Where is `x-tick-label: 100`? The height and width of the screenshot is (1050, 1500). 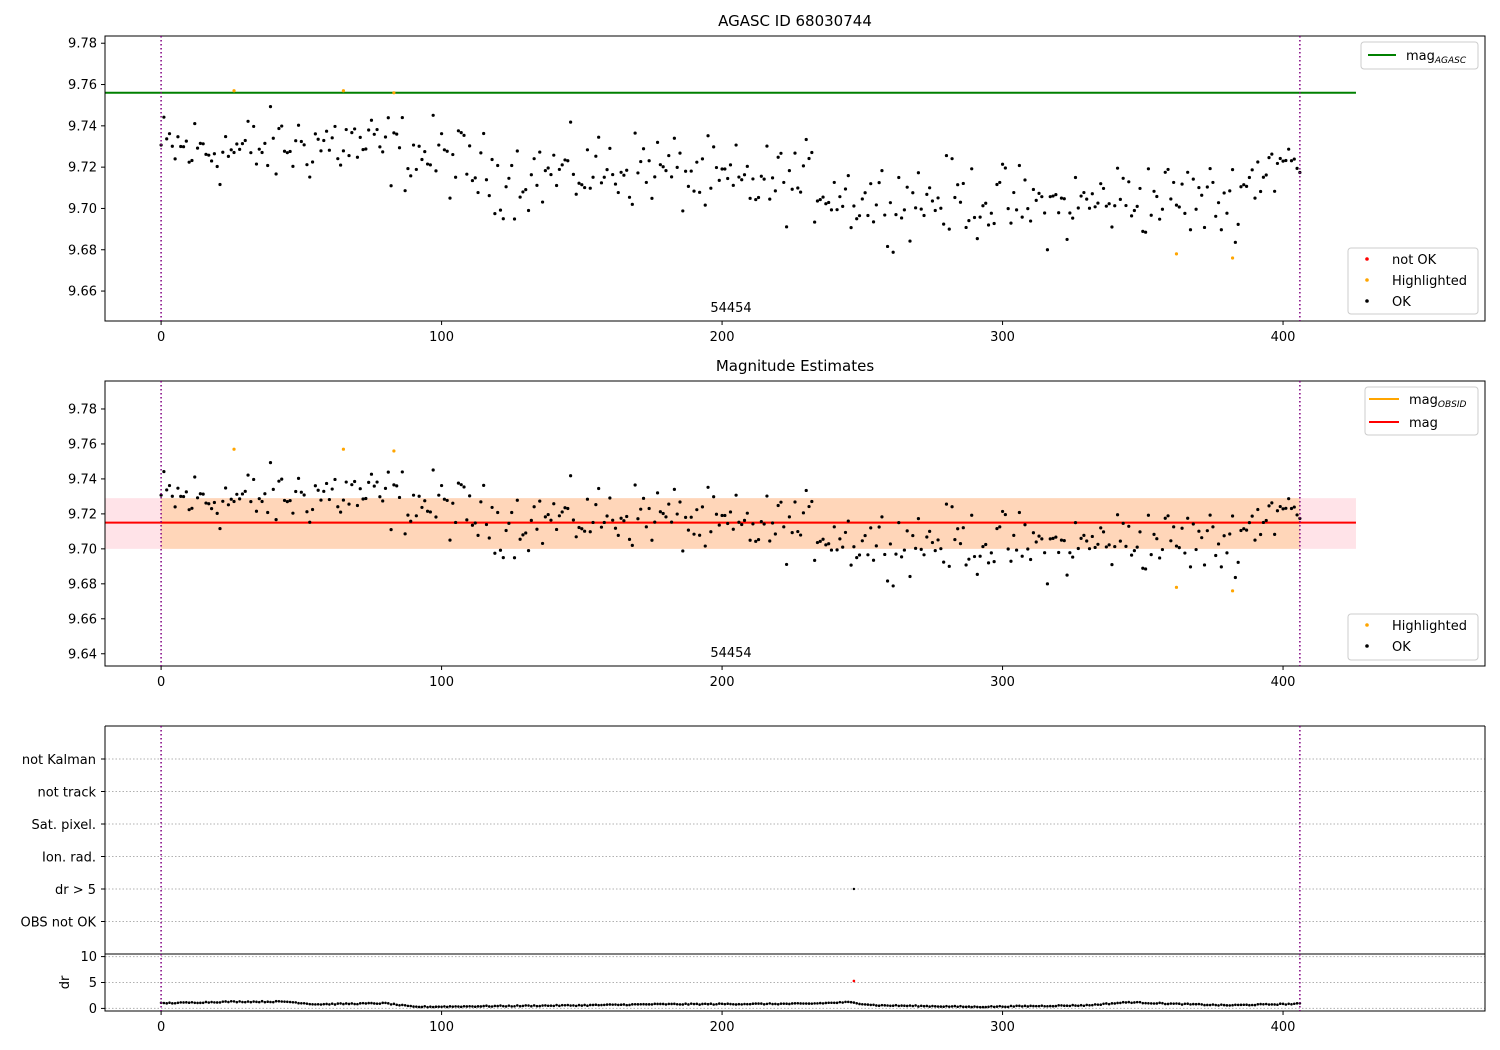
x-tick-label: 100 is located at coordinates (441, 1027).